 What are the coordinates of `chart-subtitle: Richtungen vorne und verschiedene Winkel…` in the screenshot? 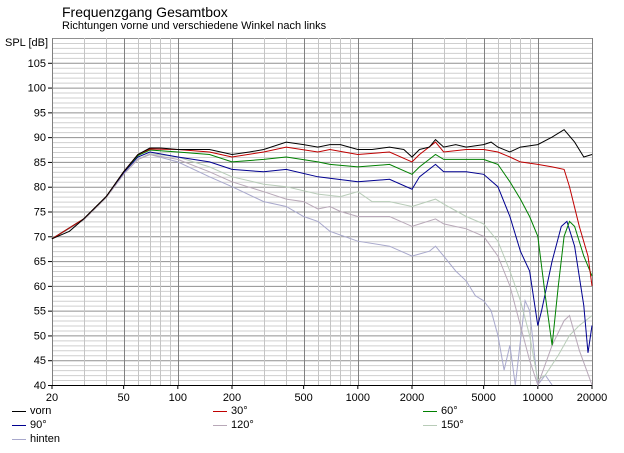 It's located at (194, 26).